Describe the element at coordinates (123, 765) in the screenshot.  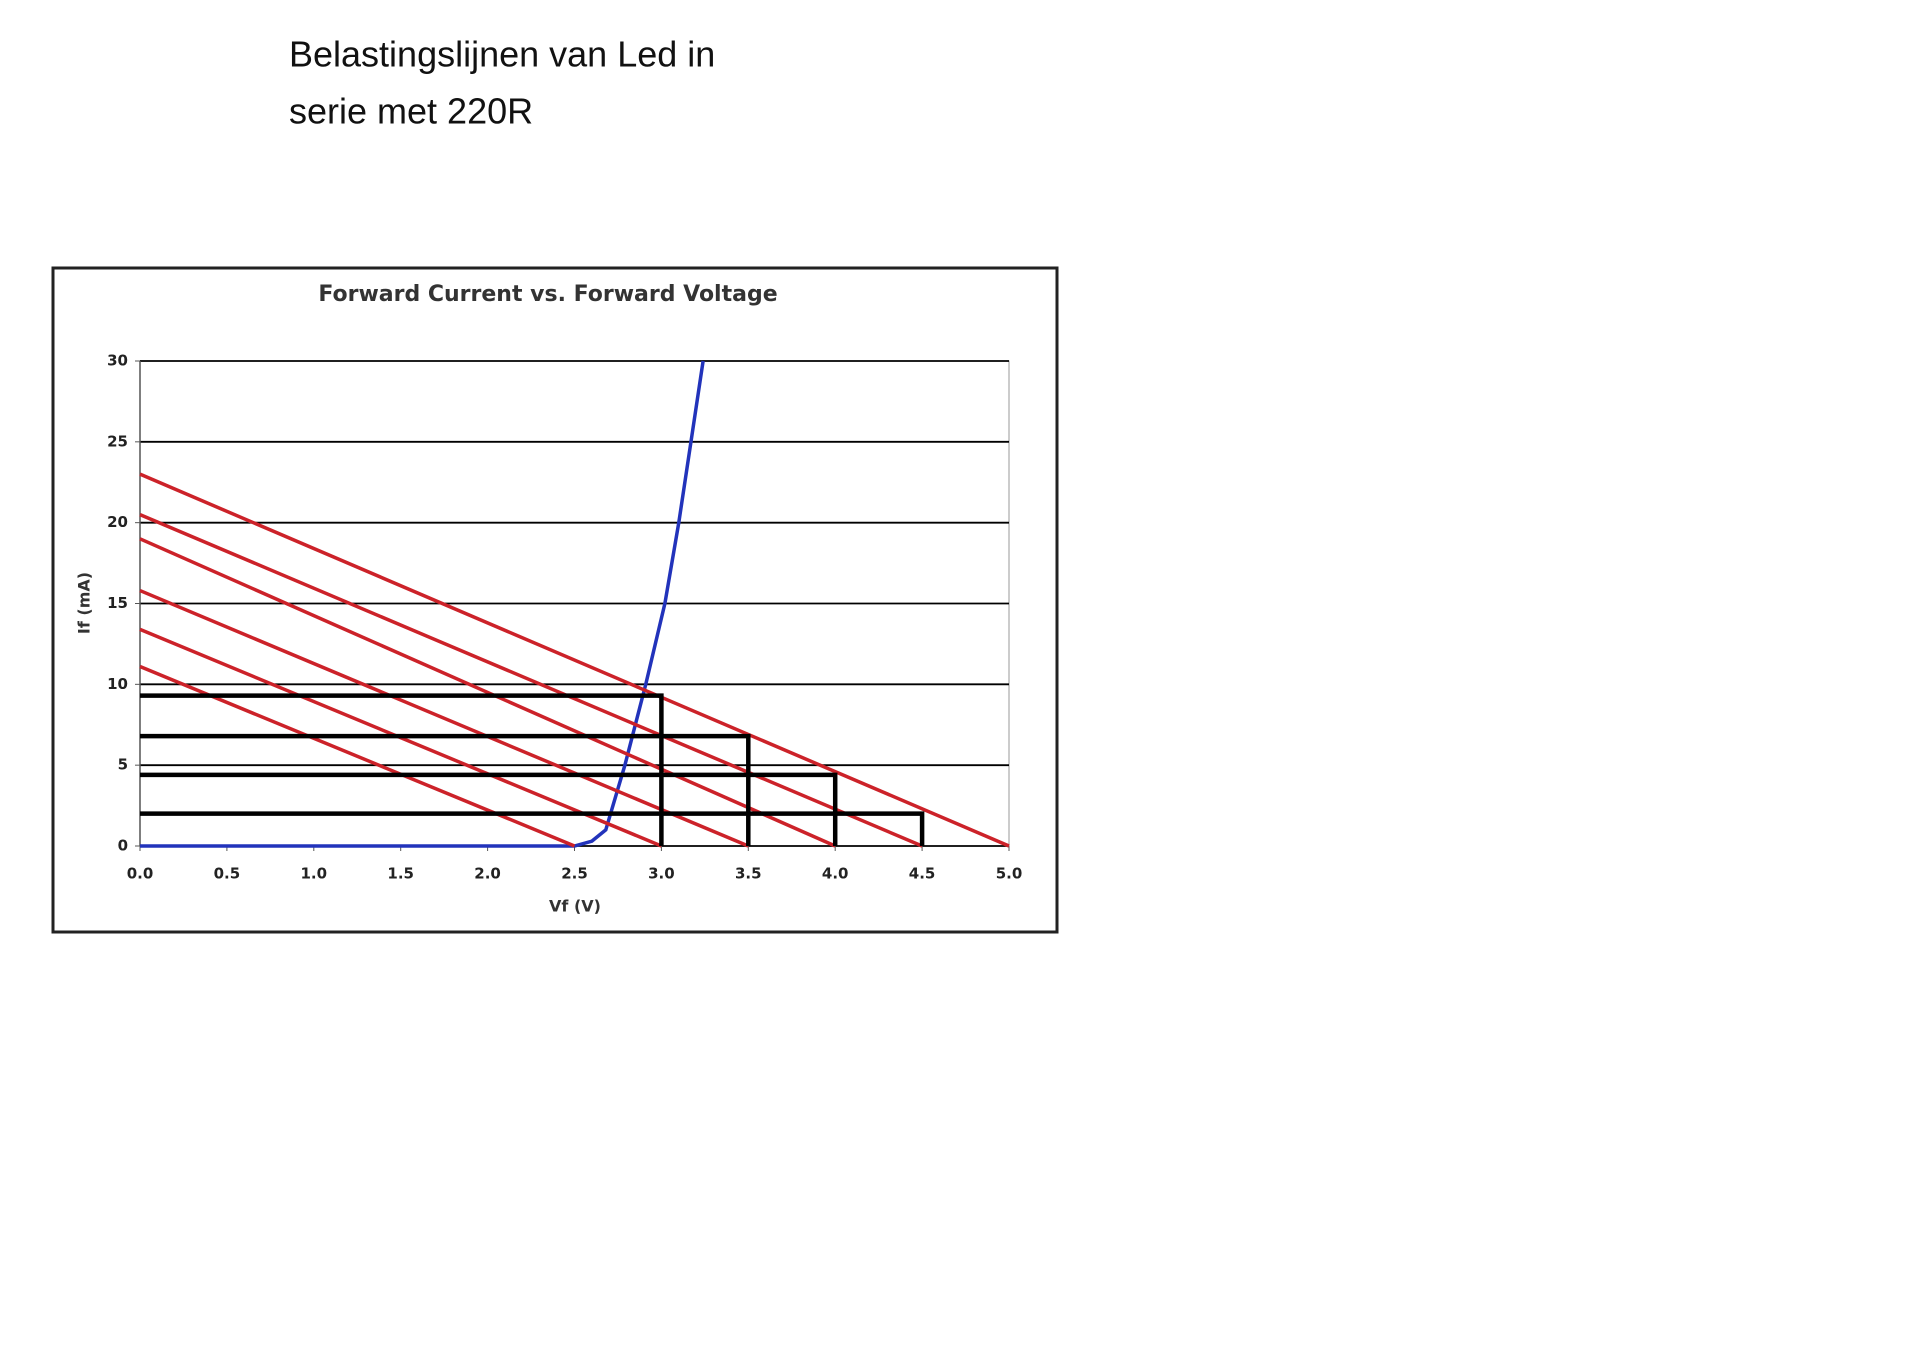
I see `y-tick-label: 5` at that location.